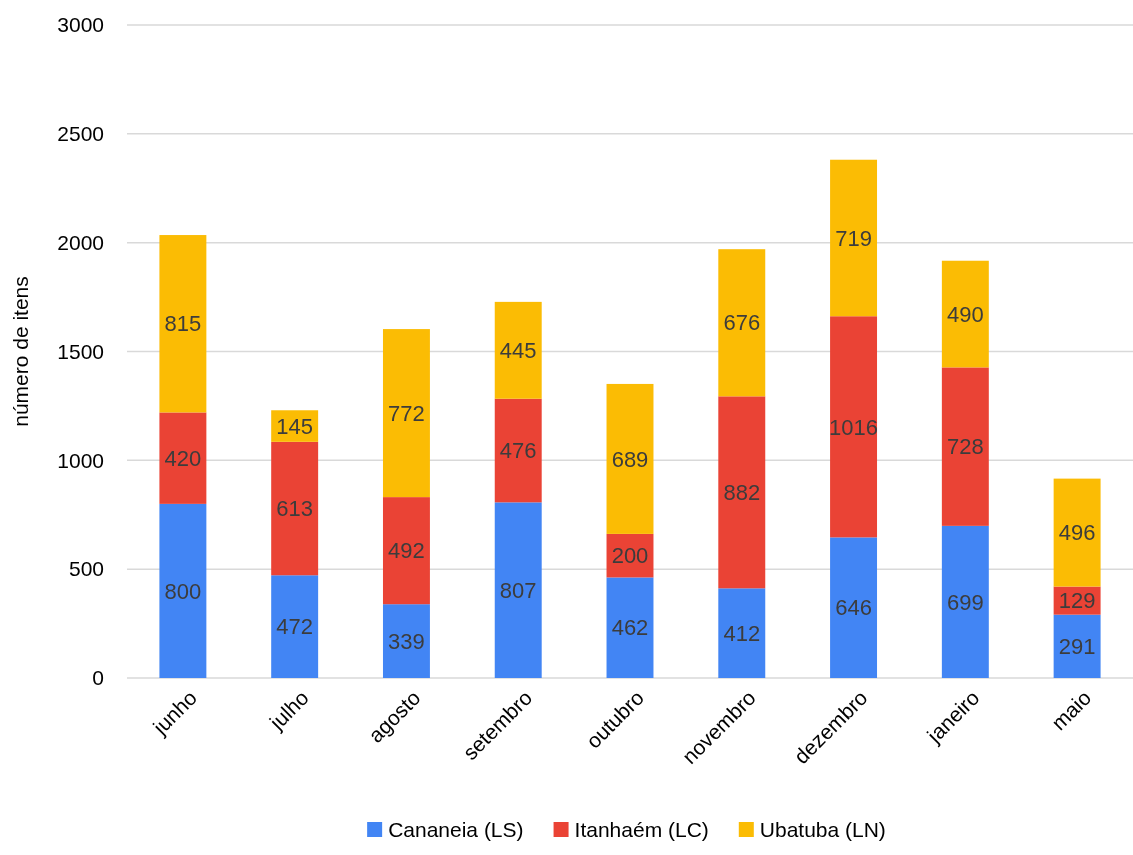 This screenshot has height=855, width=1133. Describe the element at coordinates (456, 830) in the screenshot. I see `legend-label: Cananeia (LS)` at that location.